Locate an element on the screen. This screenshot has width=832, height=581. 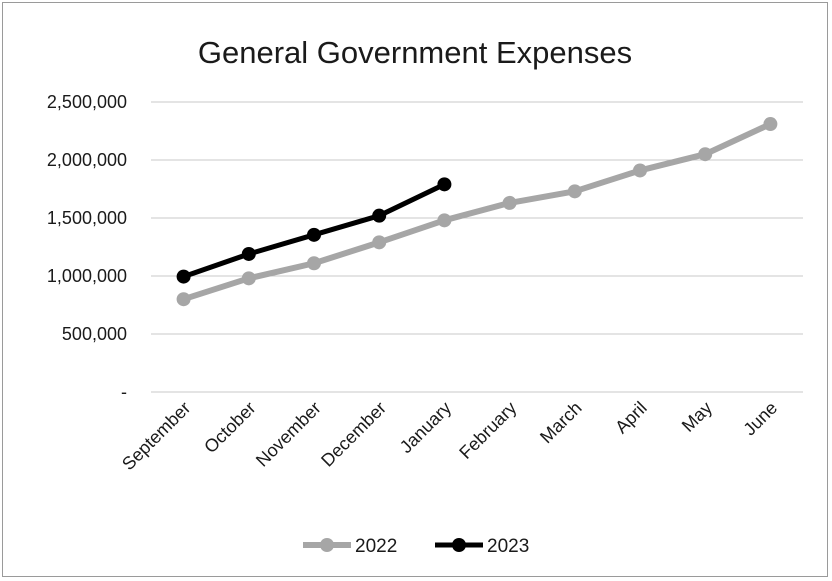
x-tick-label: December is located at coordinates (353, 434).